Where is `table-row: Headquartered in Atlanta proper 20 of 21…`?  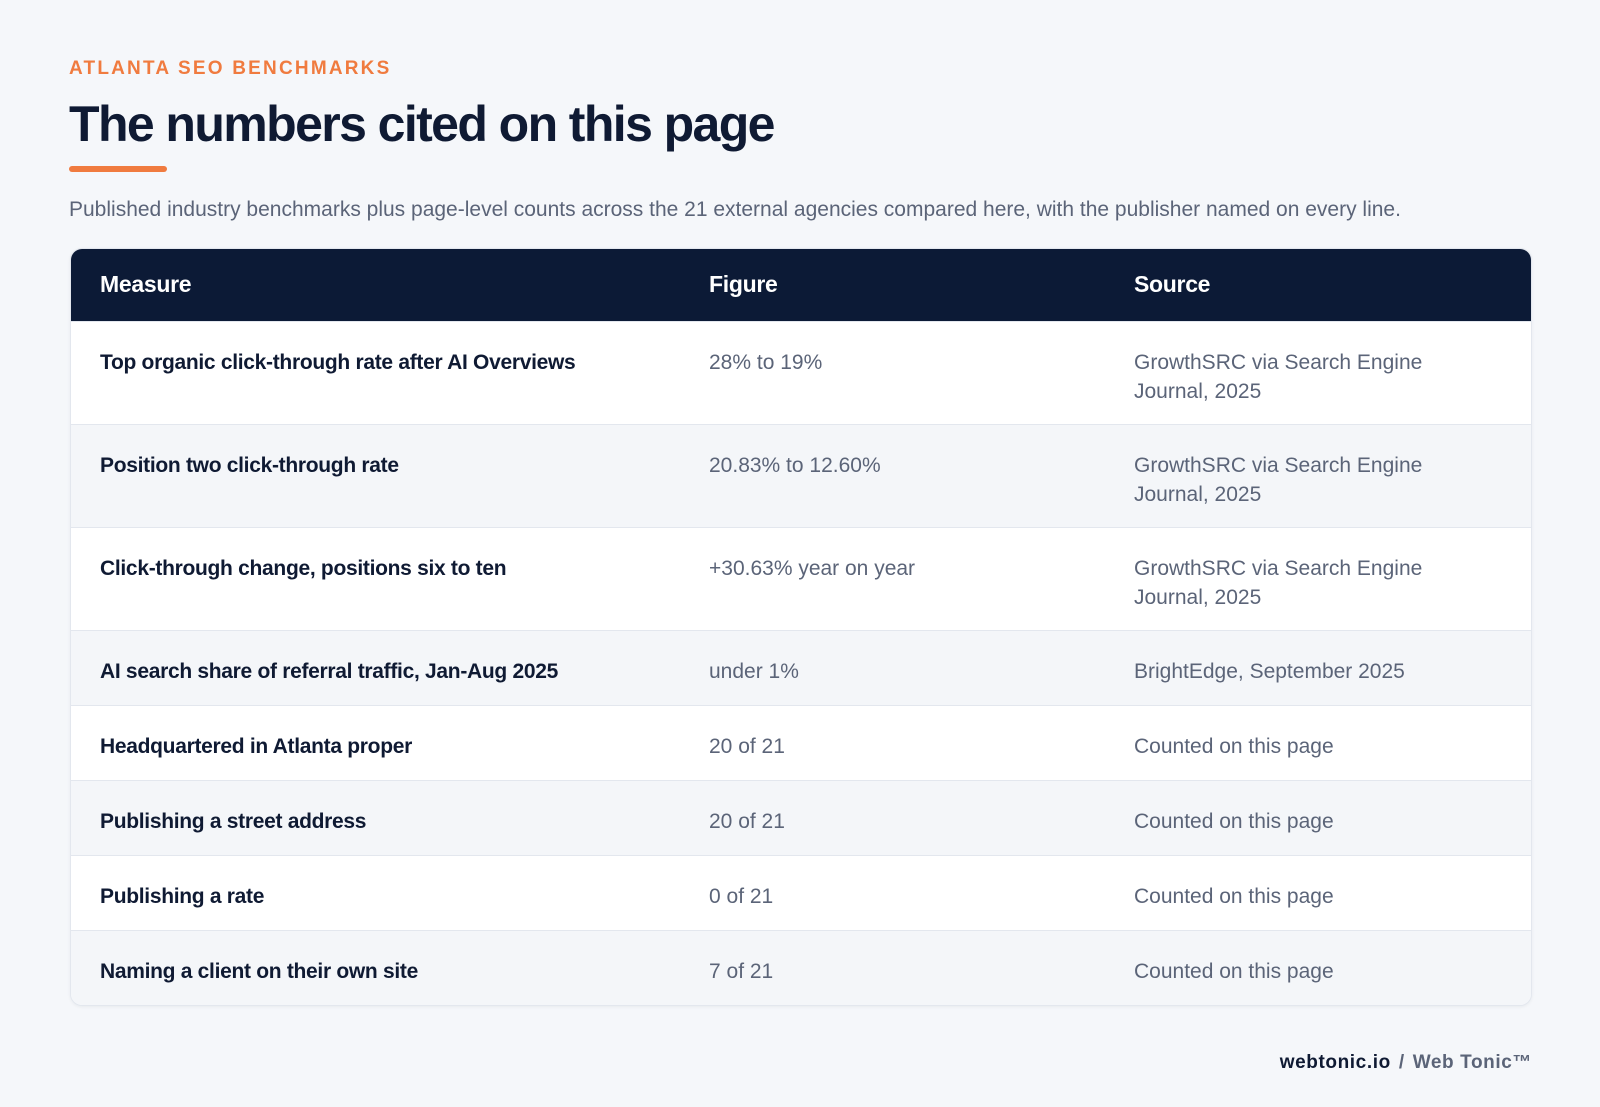
table-row: Headquartered in Atlanta proper 20 of 21… is located at coordinates (801, 742).